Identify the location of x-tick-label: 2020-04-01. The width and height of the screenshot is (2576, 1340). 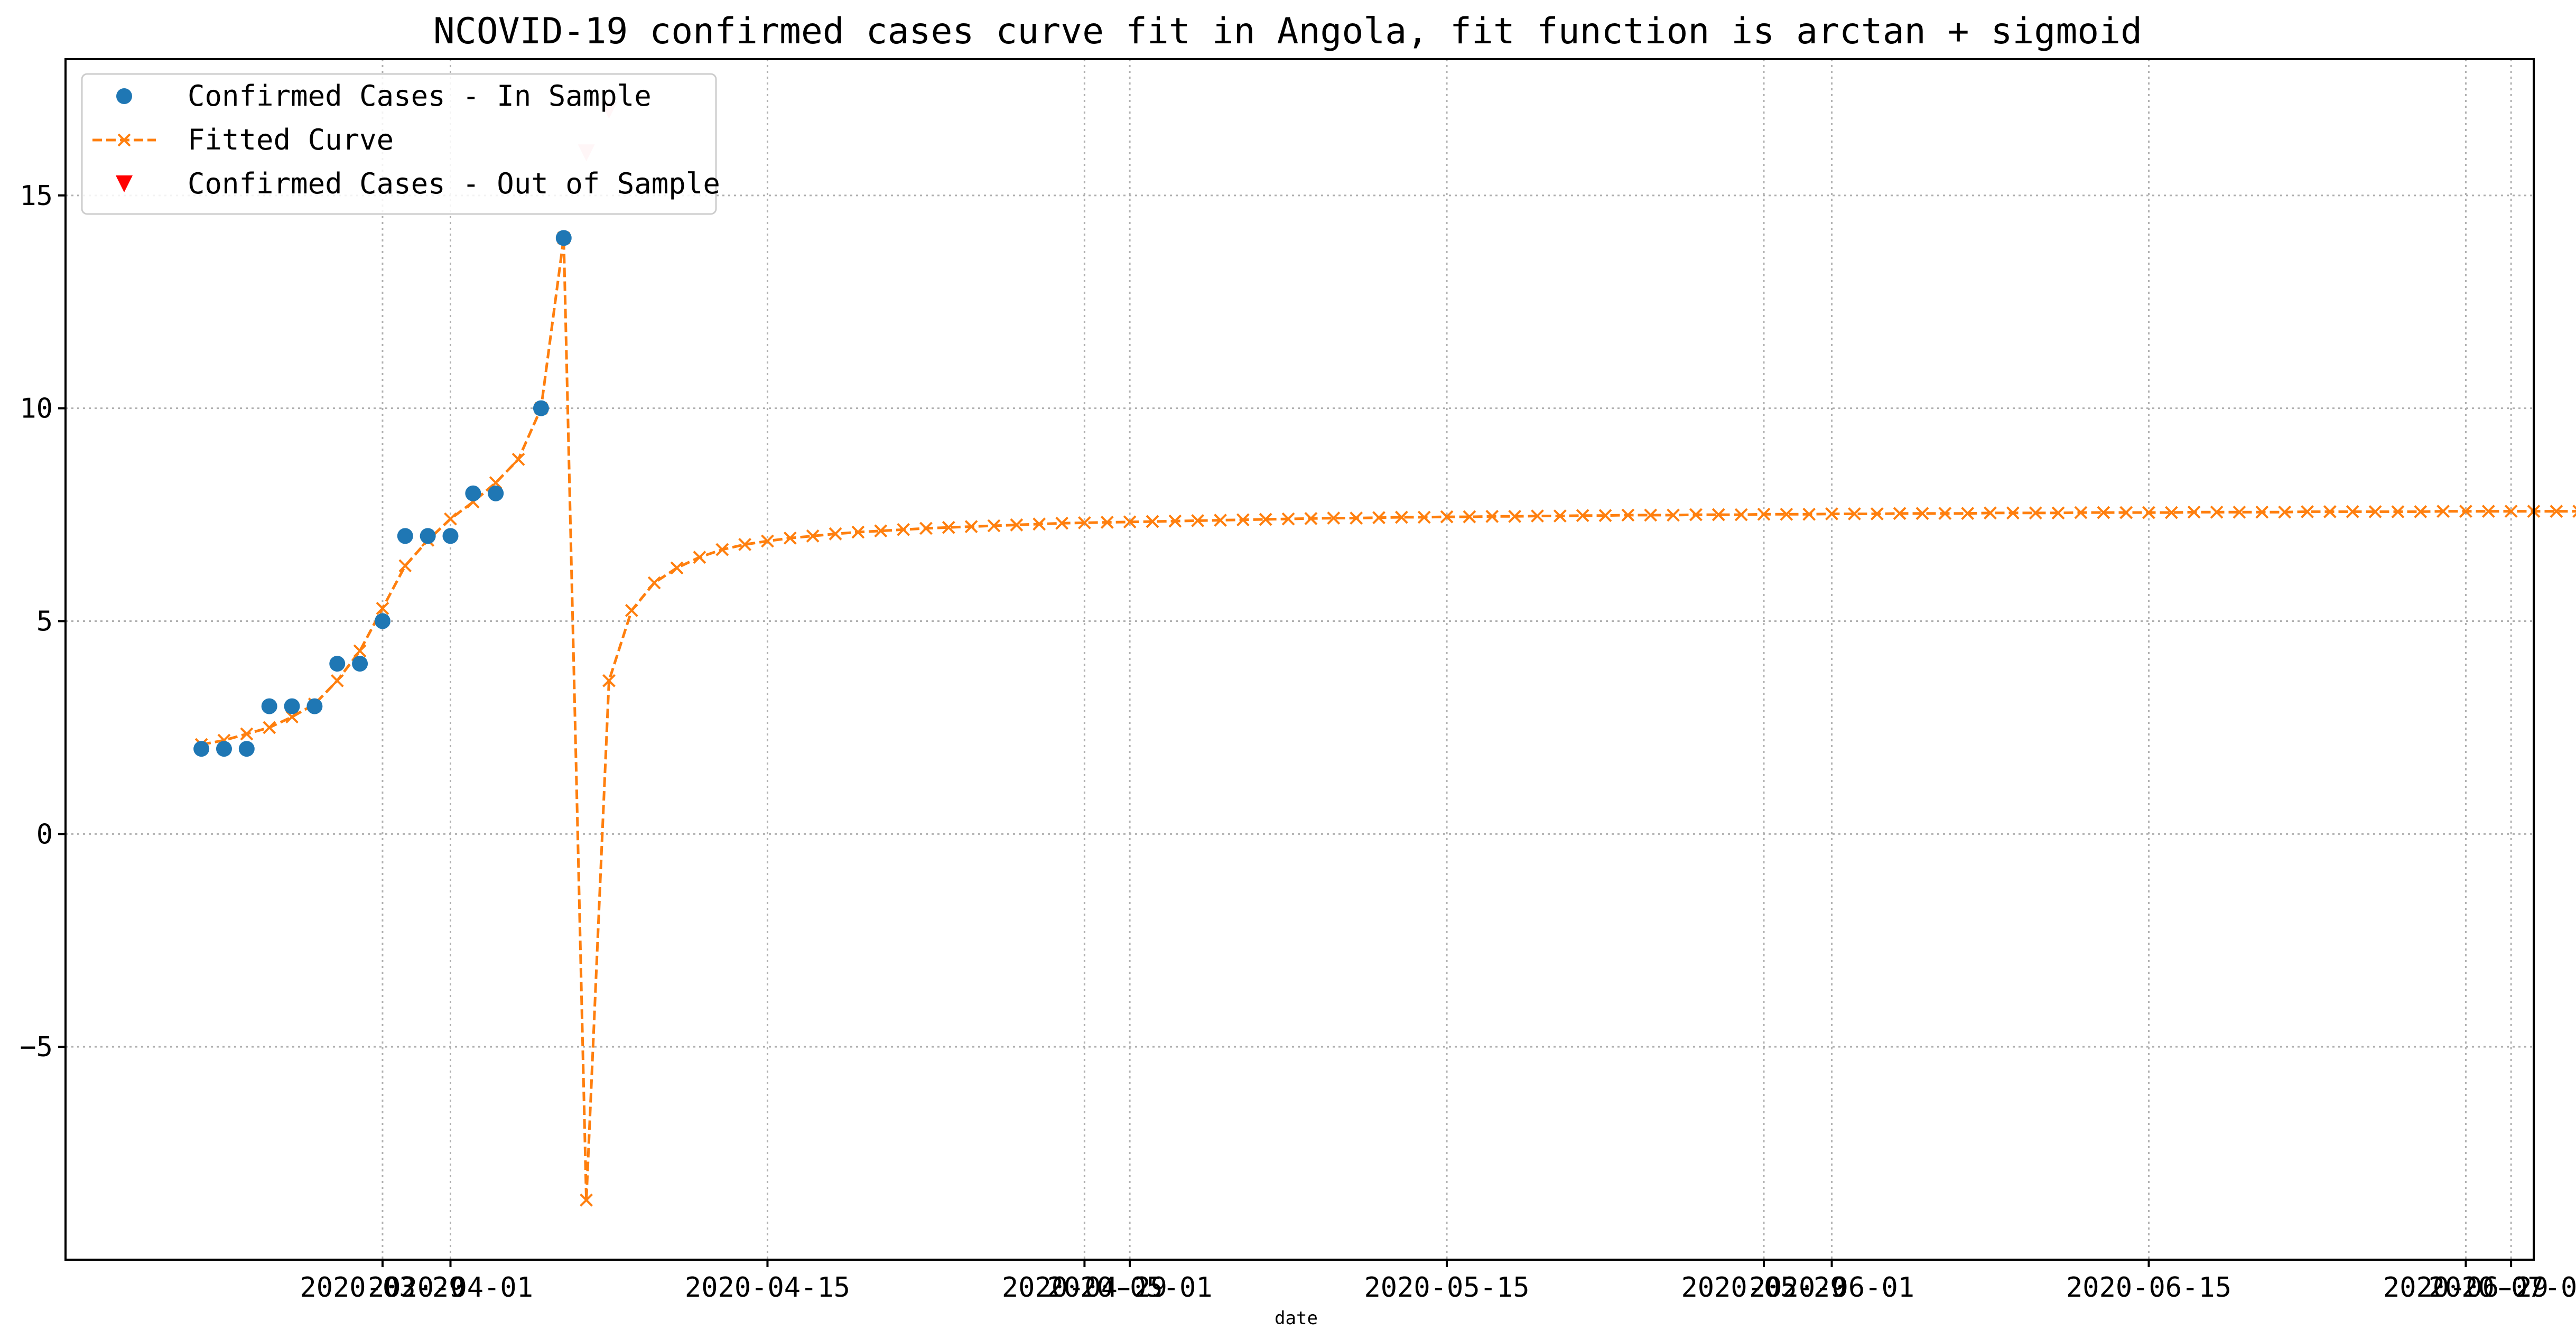
(450, 1288).